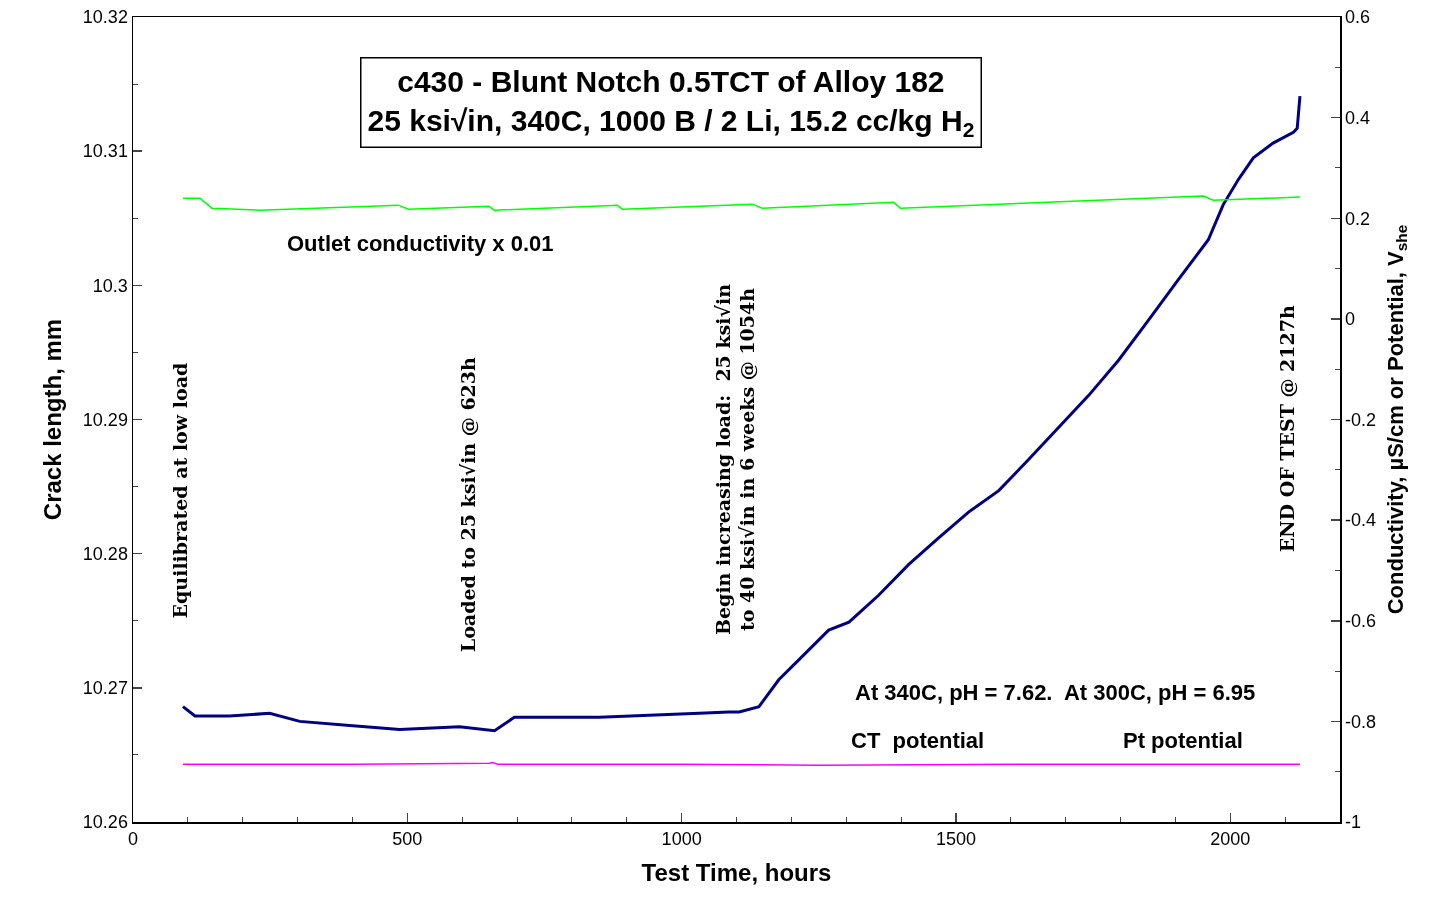 The width and height of the screenshot is (1444, 915). Describe the element at coordinates (1230, 839) in the screenshot. I see `x-tick-label: 2000` at that location.